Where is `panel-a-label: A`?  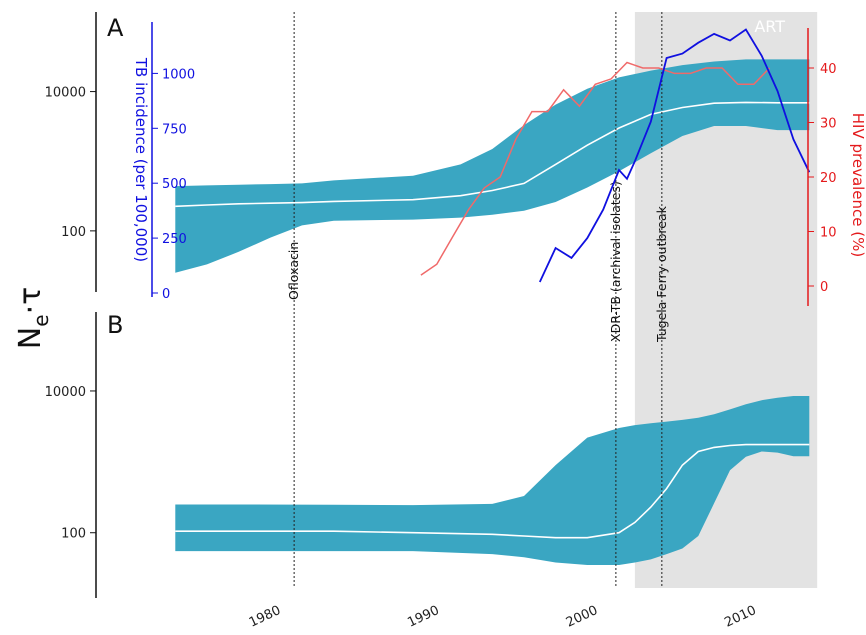 panel-a-label: A is located at coordinates (115, 28).